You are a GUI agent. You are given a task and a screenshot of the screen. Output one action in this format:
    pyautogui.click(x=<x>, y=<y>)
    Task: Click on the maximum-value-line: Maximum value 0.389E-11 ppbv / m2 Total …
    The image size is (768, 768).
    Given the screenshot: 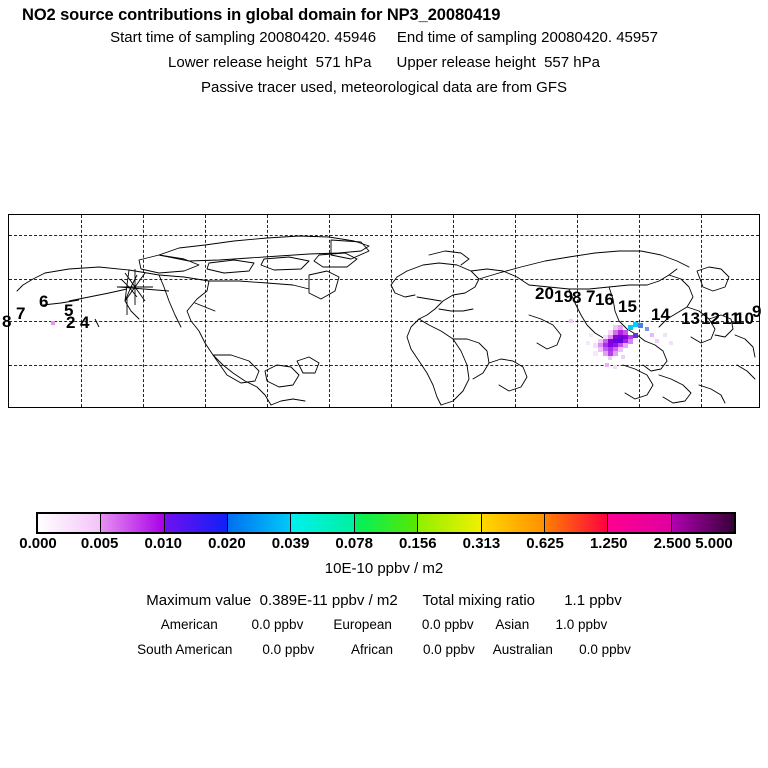 What is the action you would take?
    pyautogui.click(x=384, y=600)
    